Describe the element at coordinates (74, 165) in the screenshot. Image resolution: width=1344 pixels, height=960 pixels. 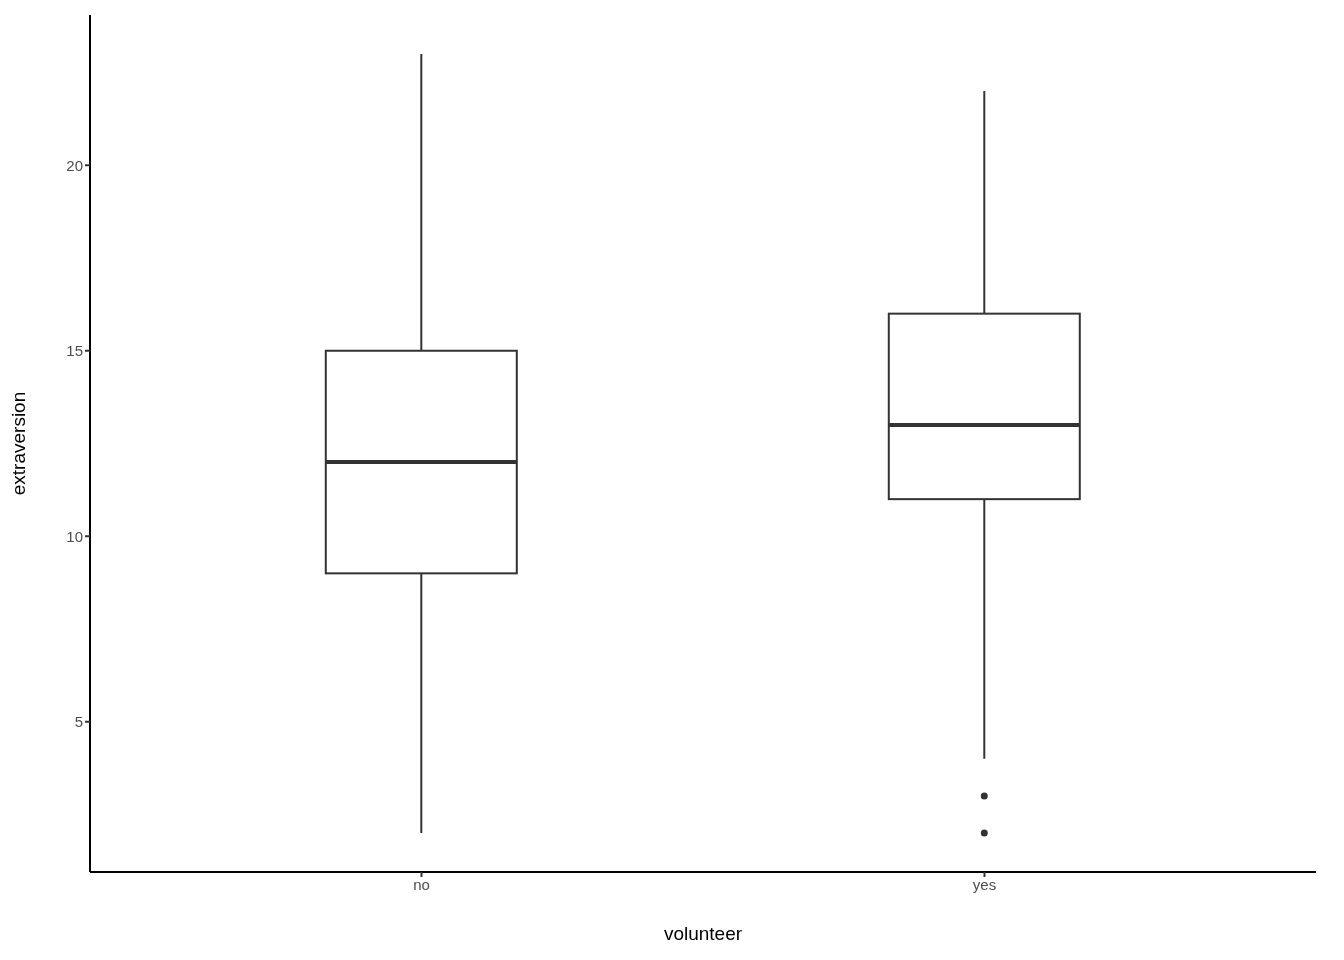
I see `y-tick-label: 20` at that location.